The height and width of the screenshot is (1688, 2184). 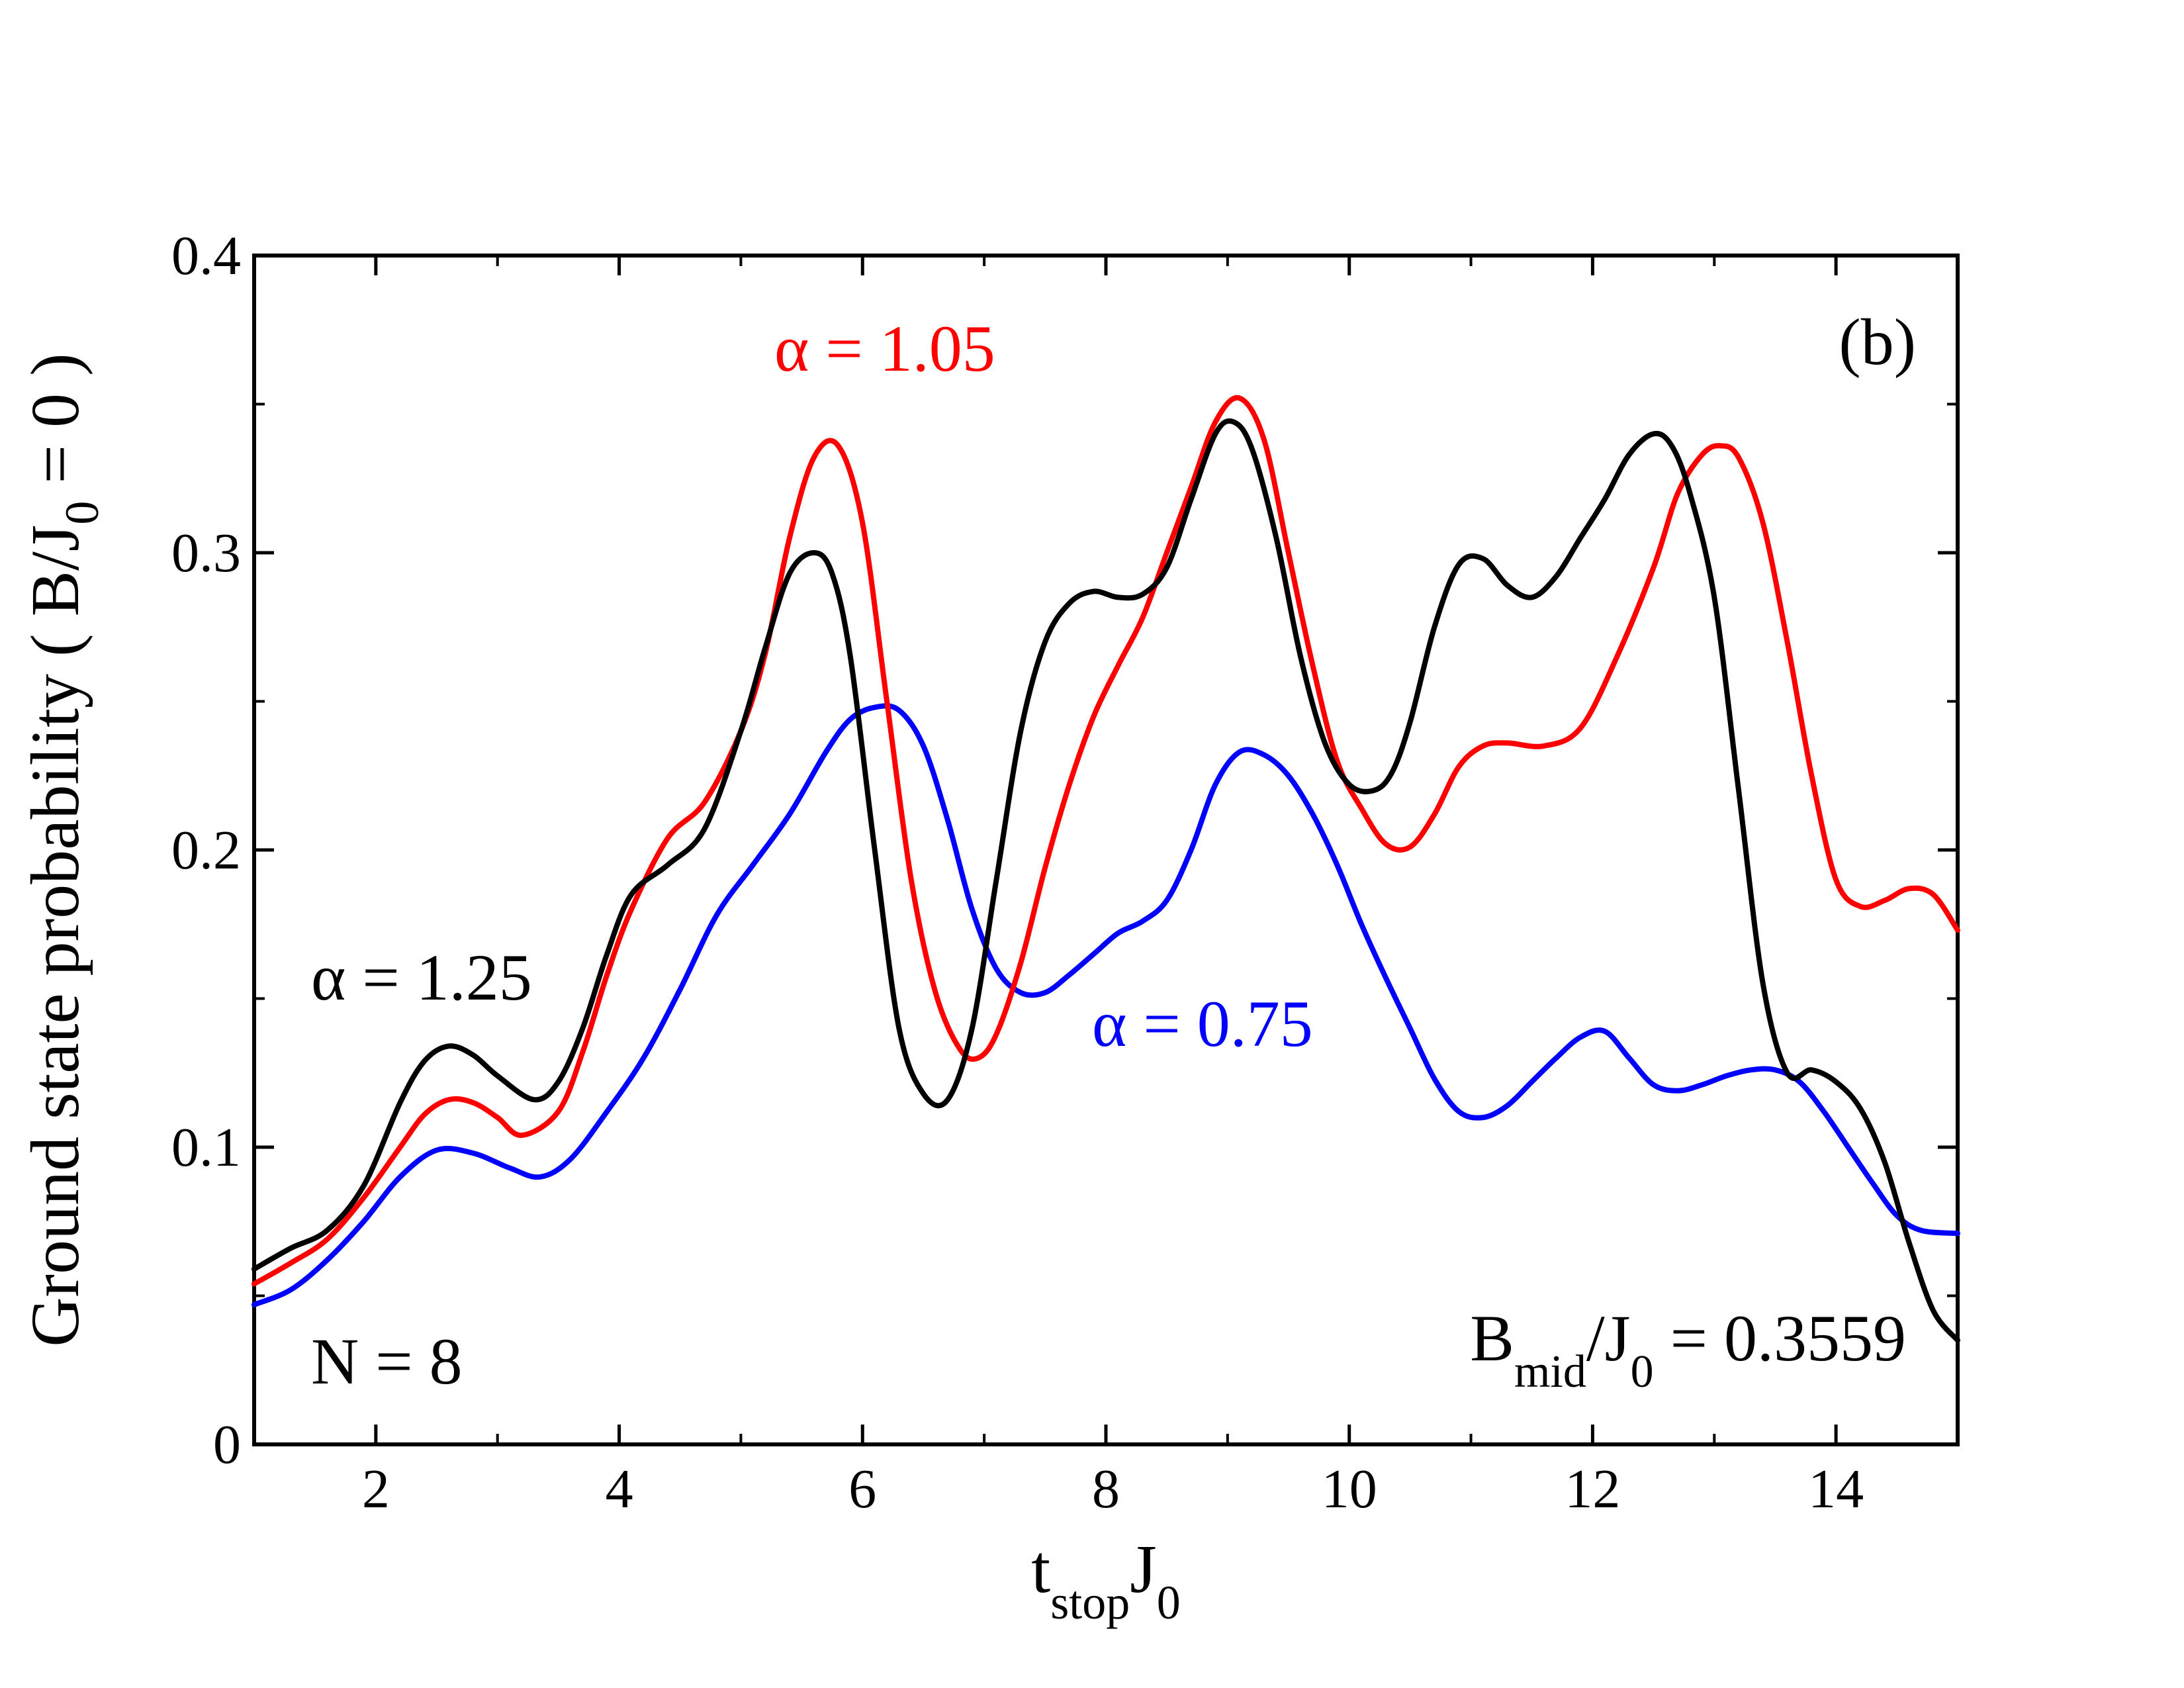 What do you see at coordinates (206, 1147) in the screenshot?
I see `y-tick-label: 0.1` at bounding box center [206, 1147].